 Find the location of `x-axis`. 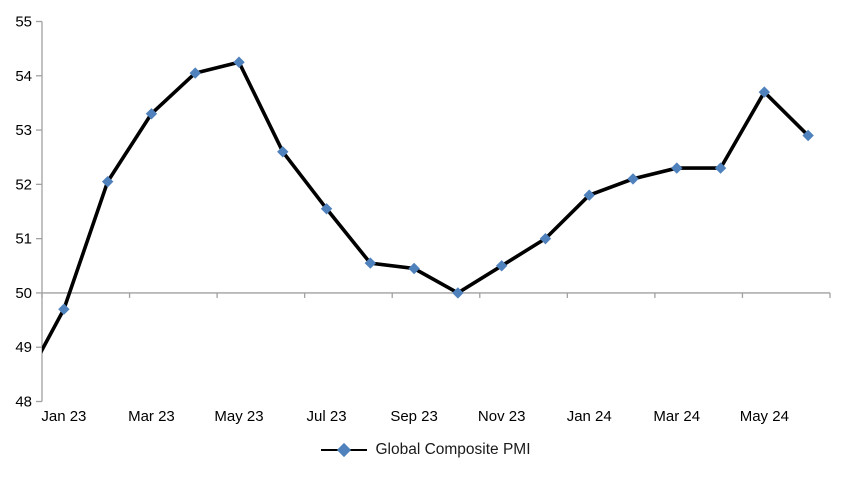

x-axis is located at coordinates (436, 295).